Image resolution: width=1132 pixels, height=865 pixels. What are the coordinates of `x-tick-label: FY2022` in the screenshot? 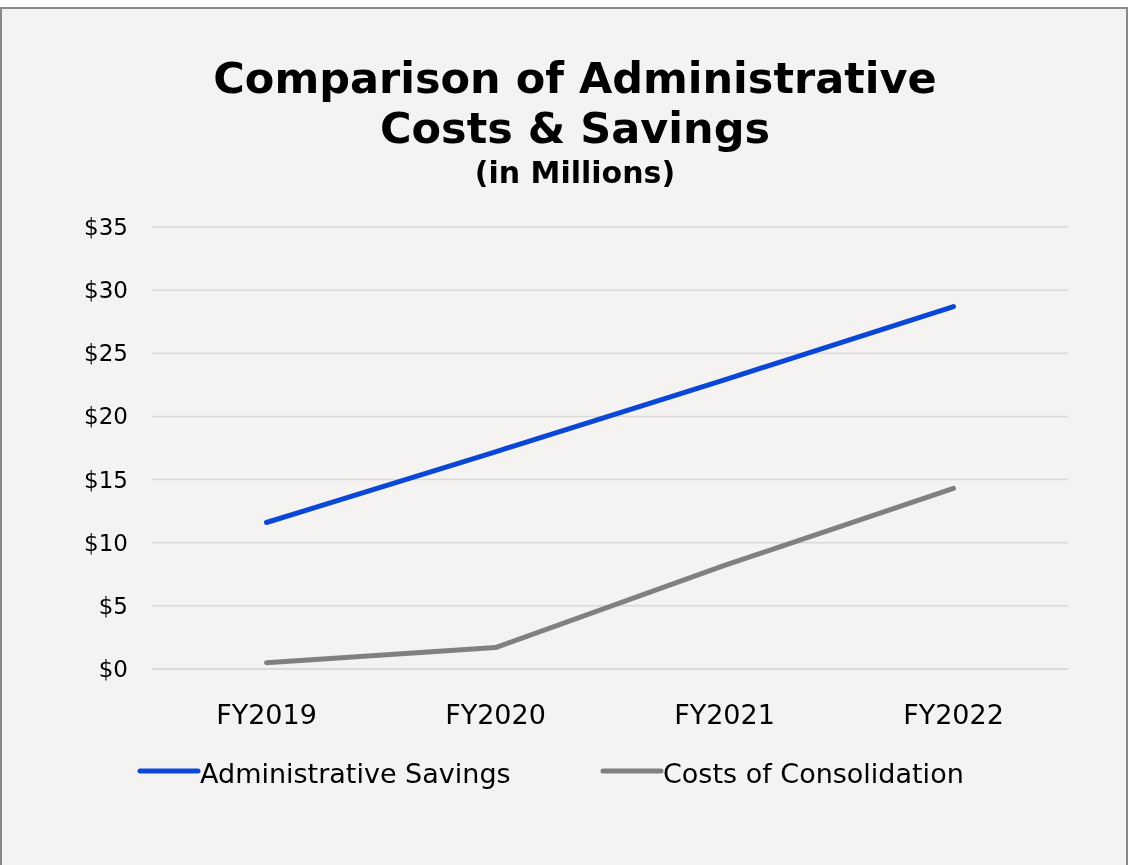 It's located at (953, 714).